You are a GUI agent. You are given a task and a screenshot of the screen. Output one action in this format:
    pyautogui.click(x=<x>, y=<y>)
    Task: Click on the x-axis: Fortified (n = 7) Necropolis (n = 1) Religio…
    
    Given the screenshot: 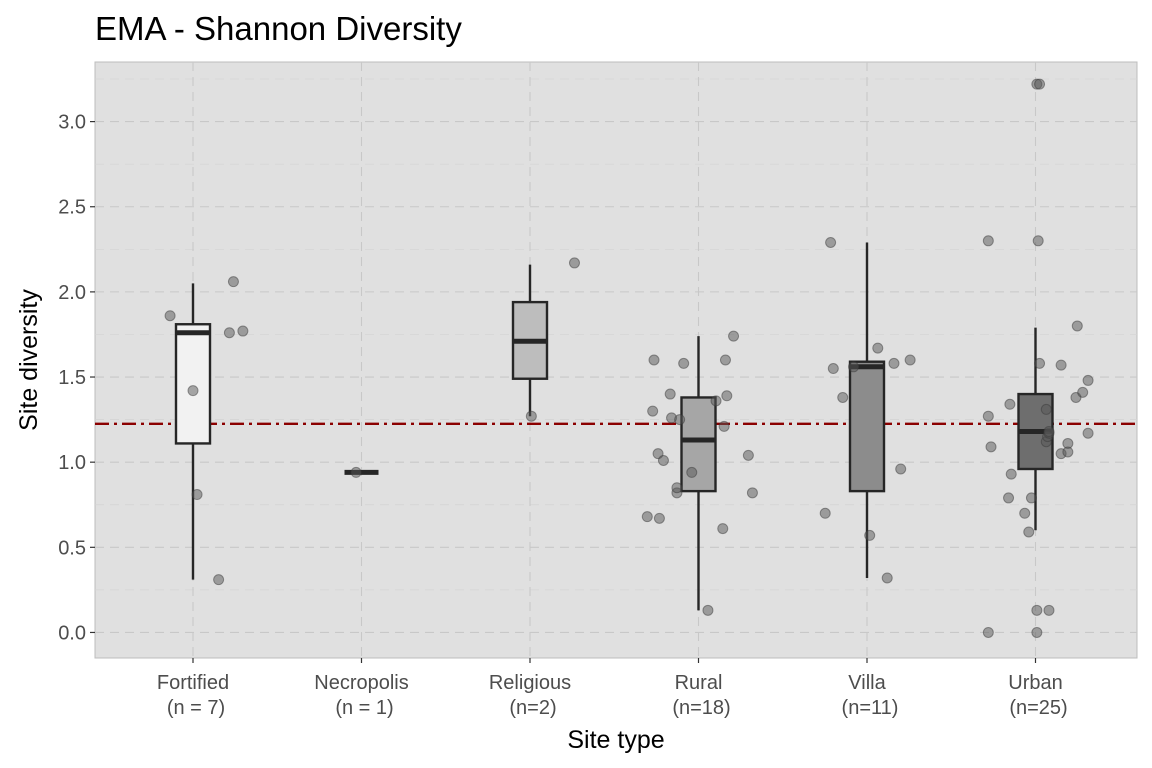 What is the action you would take?
    pyautogui.click(x=612, y=688)
    